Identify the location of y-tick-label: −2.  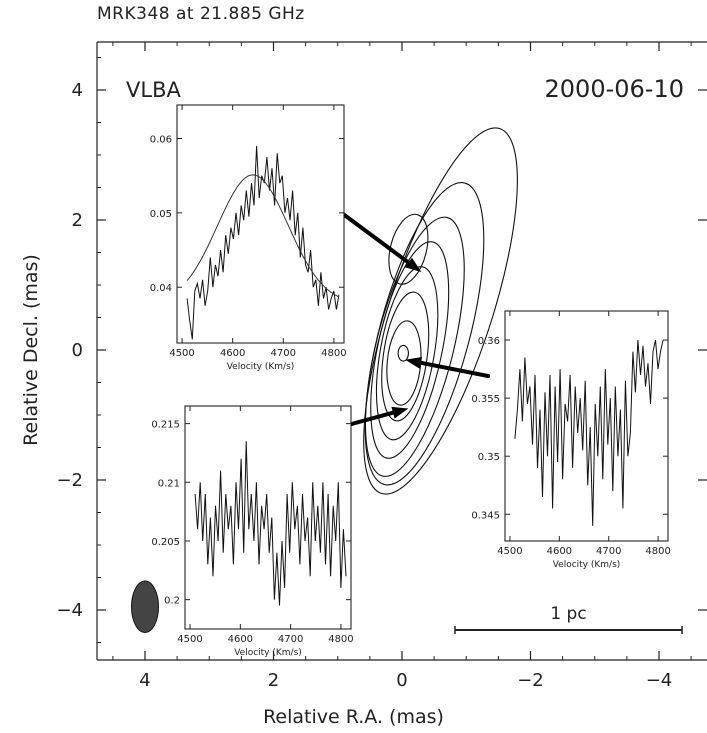
(69, 480).